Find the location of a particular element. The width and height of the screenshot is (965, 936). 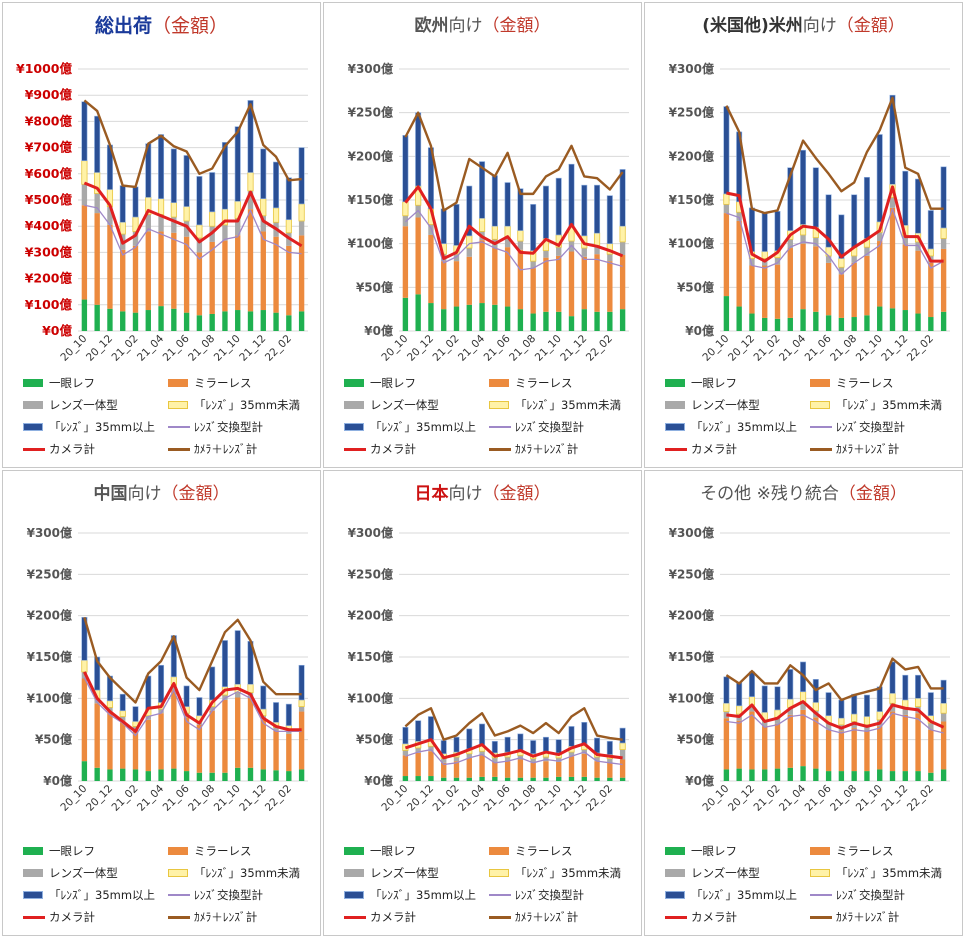

chart-title: その他 ※残り統合（金額） is located at coordinates (803, 491).